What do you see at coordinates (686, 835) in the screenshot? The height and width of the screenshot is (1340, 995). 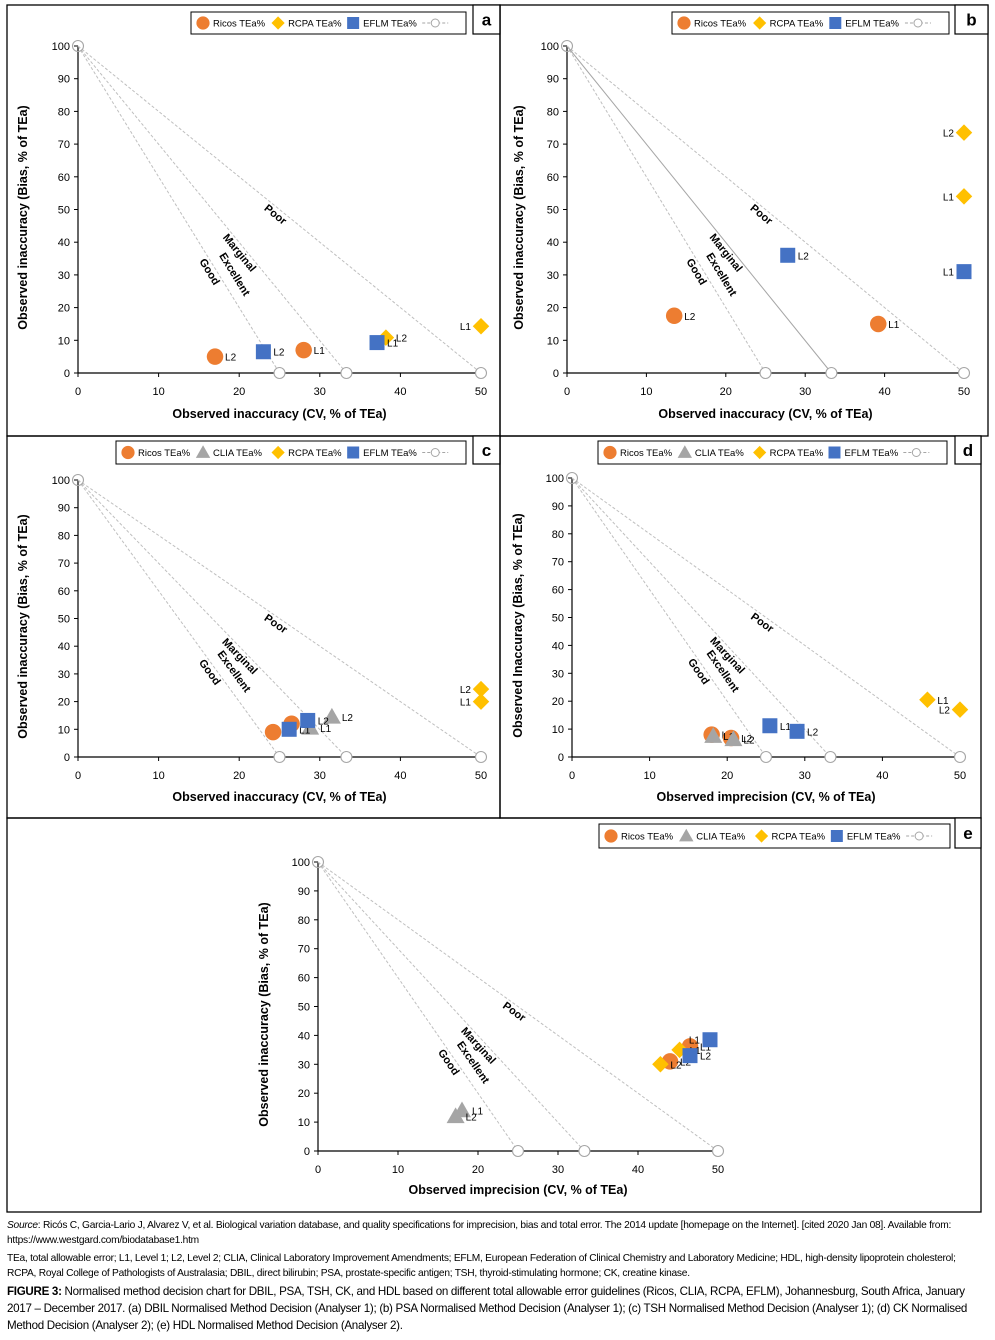 I see `triangle-marker-icon` at bounding box center [686, 835].